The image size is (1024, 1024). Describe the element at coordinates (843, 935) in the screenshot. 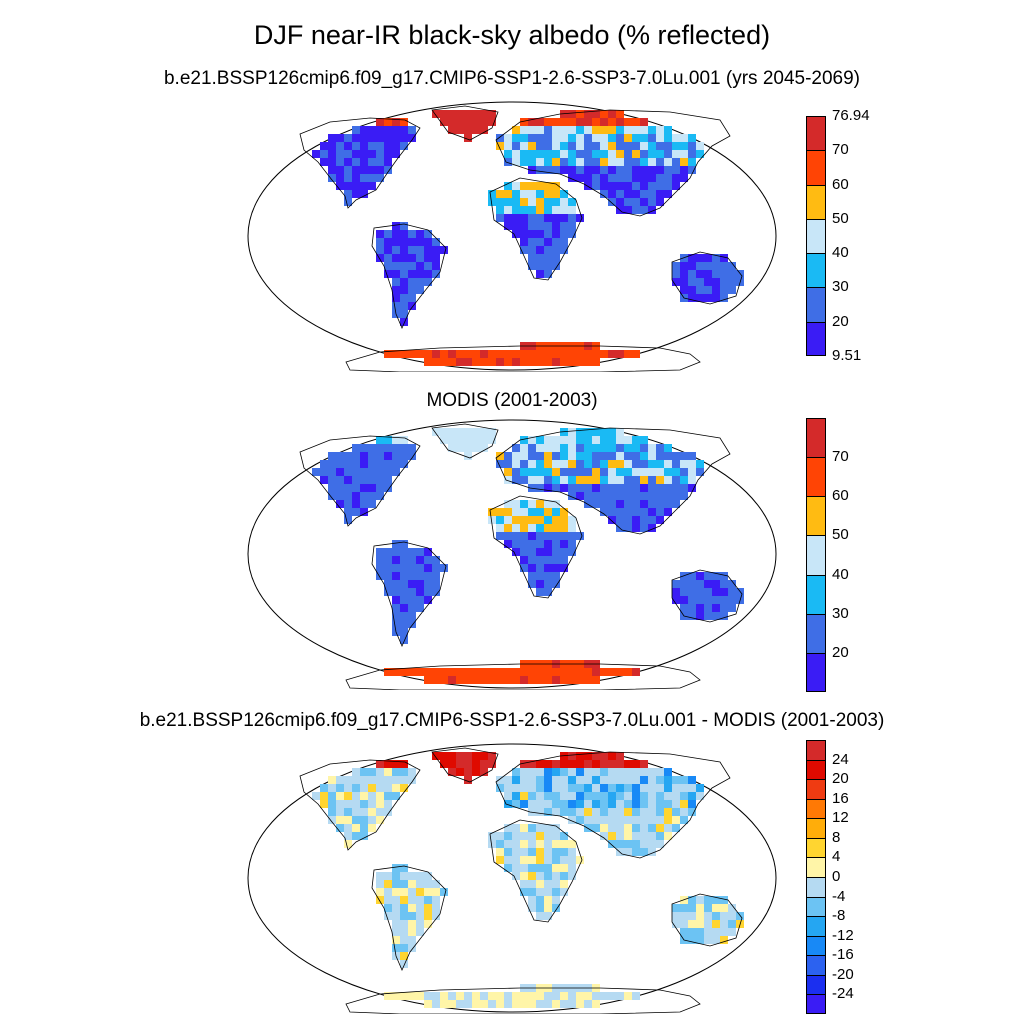

I see `colorbar-tick-label: -12` at that location.